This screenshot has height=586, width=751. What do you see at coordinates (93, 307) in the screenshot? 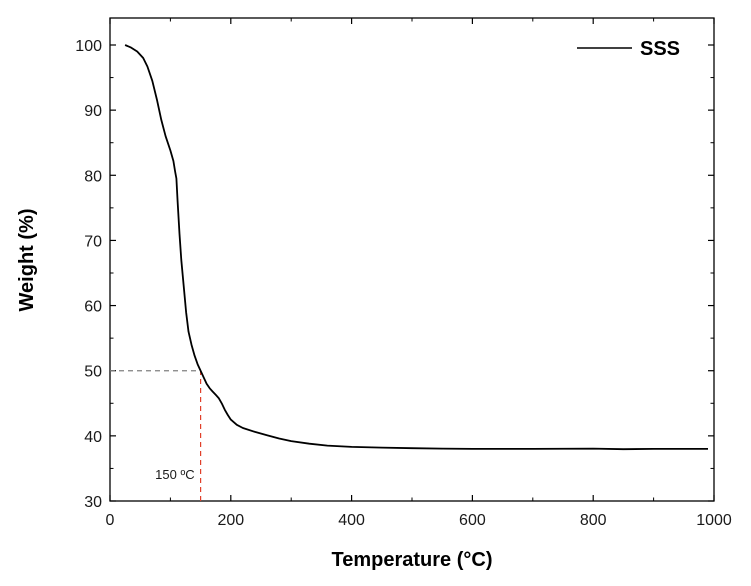
I see `y-tick-label: 60` at bounding box center [93, 307].